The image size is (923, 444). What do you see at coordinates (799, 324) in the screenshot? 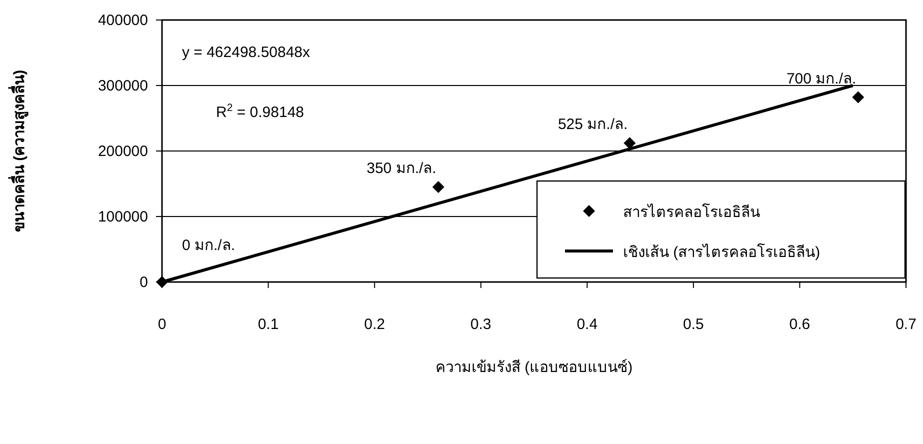
I see `xtick: 0.6` at bounding box center [799, 324].